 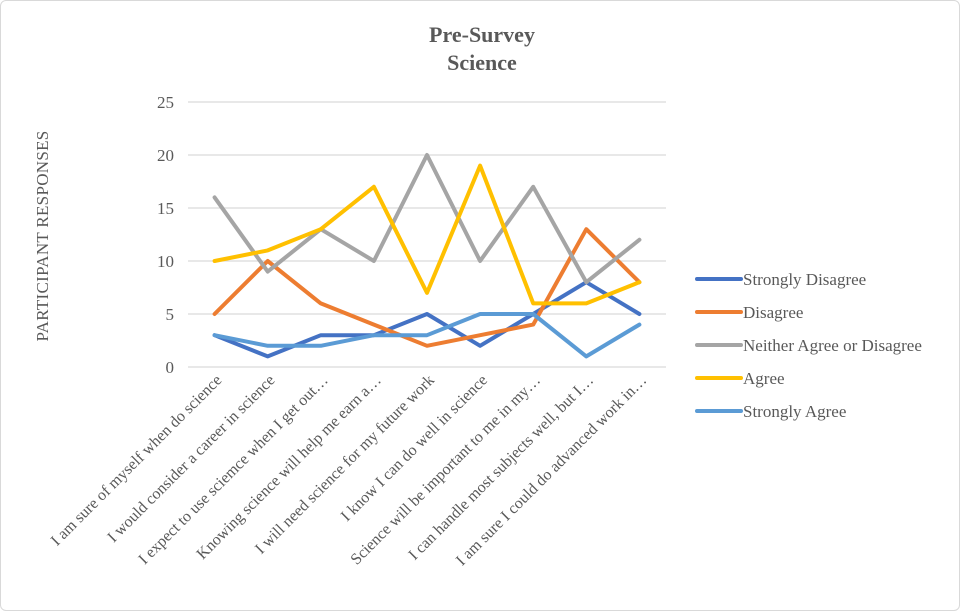 I want to click on y-tick-label: 15, so click(x=165, y=208).